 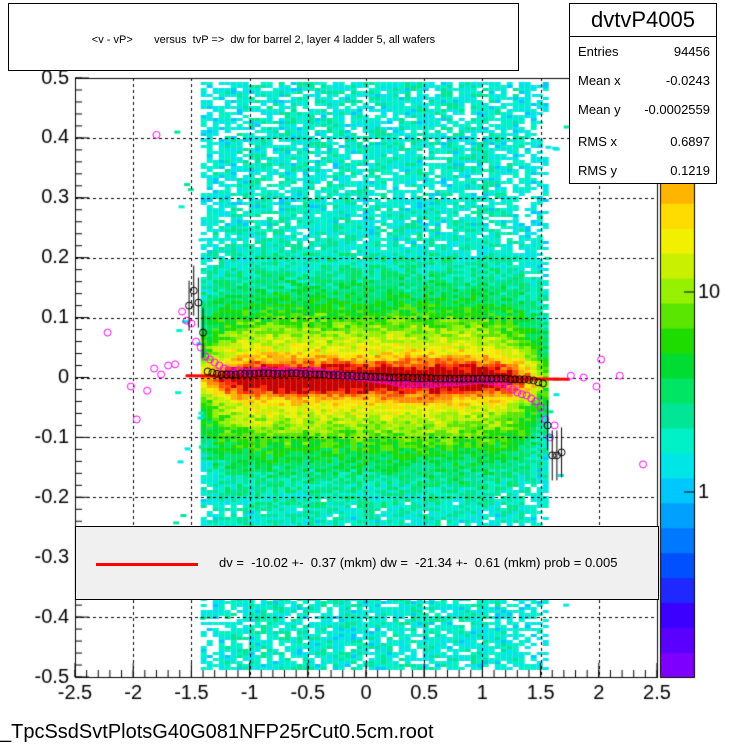 I want to click on stat-value: 0.1219, so click(x=690, y=170).